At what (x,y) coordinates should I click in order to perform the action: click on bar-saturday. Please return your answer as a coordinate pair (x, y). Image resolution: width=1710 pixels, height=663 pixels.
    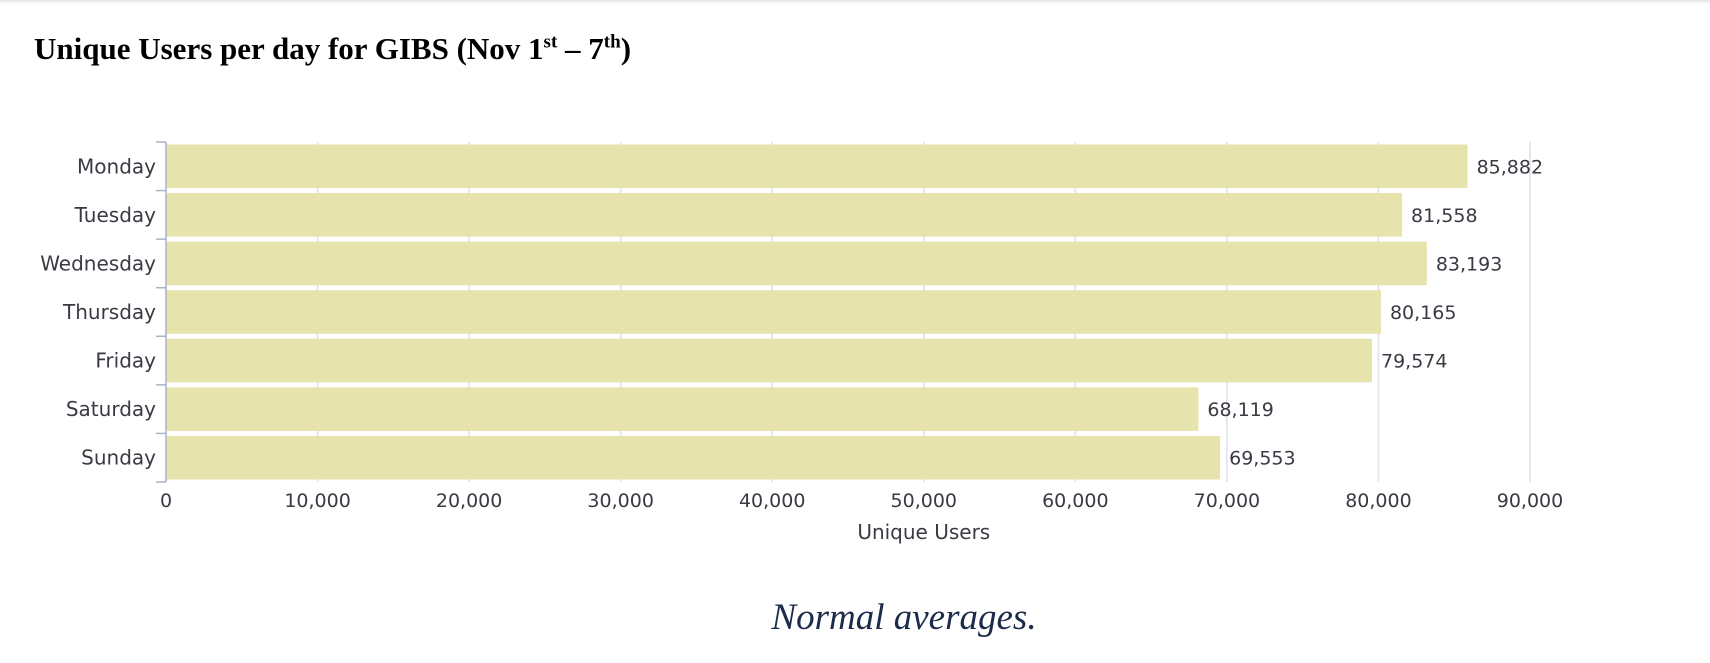
    Looking at the image, I should click on (682, 409).